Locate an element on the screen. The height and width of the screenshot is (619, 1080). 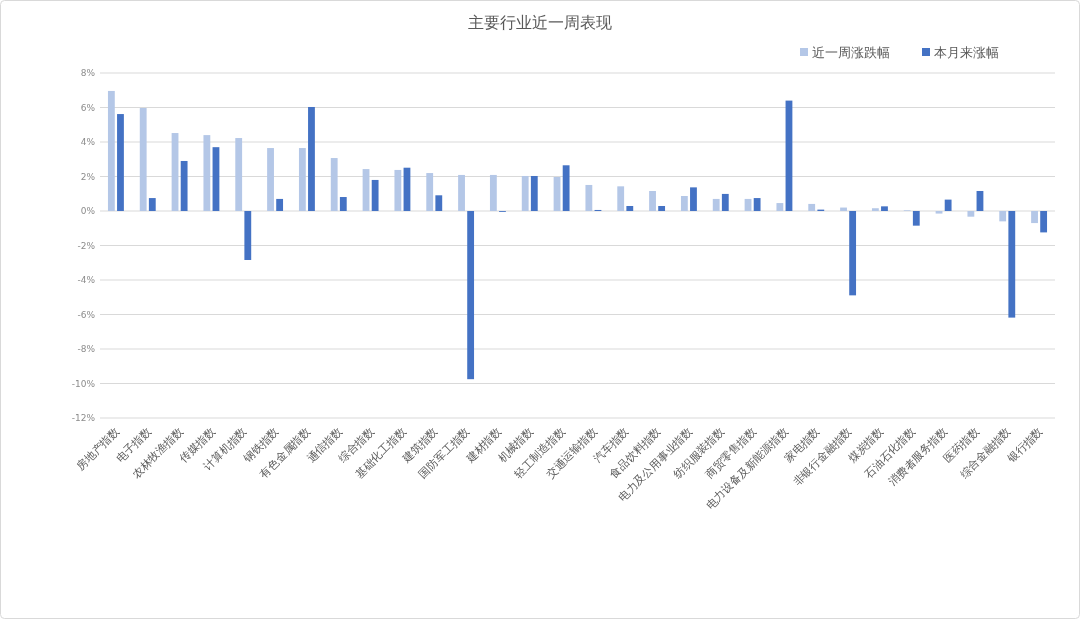
y-tick-label: -10% is located at coordinates (83, 383).